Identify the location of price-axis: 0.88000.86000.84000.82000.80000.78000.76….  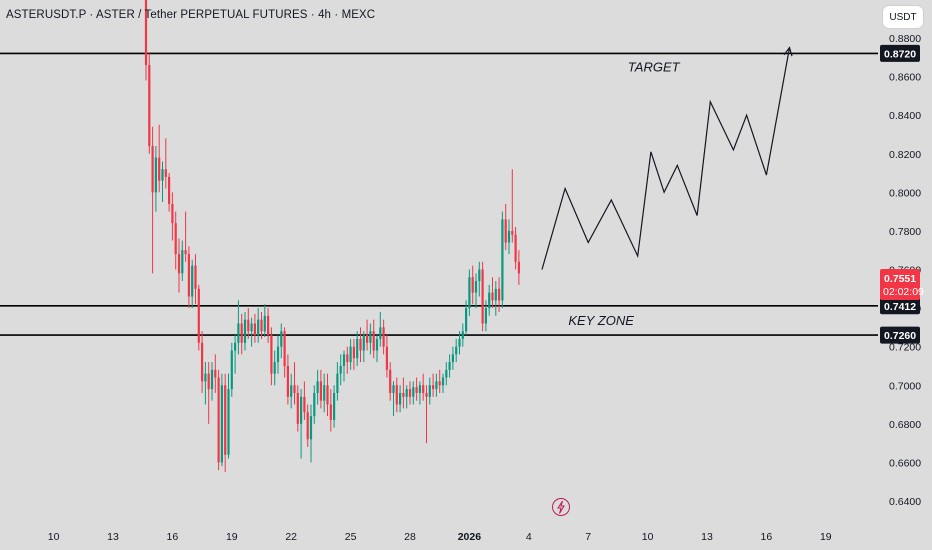
(905, 270).